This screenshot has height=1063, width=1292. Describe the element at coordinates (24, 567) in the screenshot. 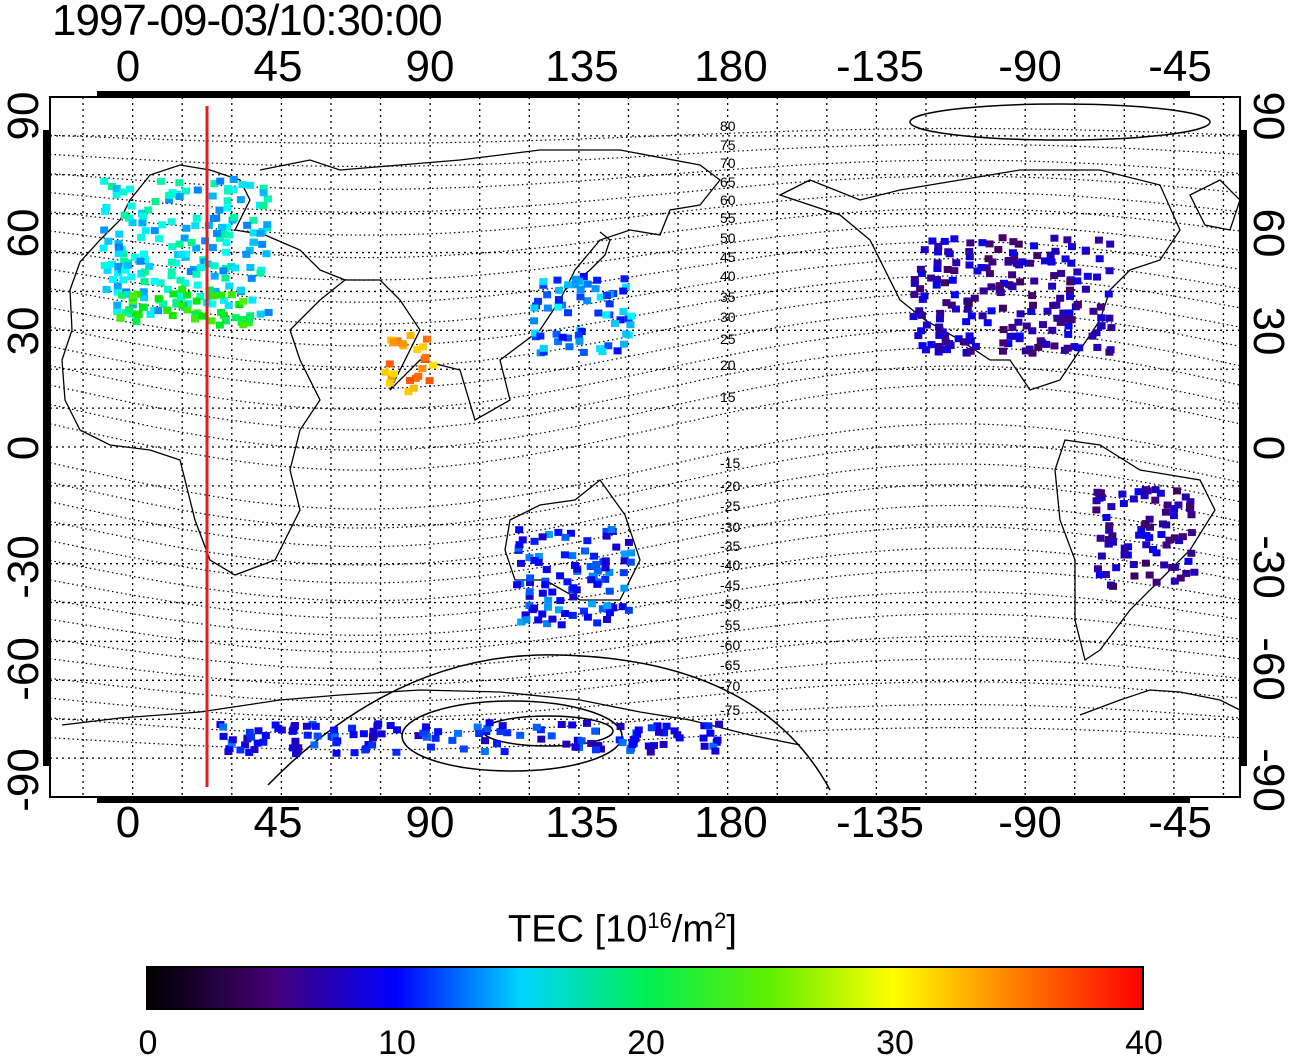

I see `latitude-tick-label: -30` at that location.